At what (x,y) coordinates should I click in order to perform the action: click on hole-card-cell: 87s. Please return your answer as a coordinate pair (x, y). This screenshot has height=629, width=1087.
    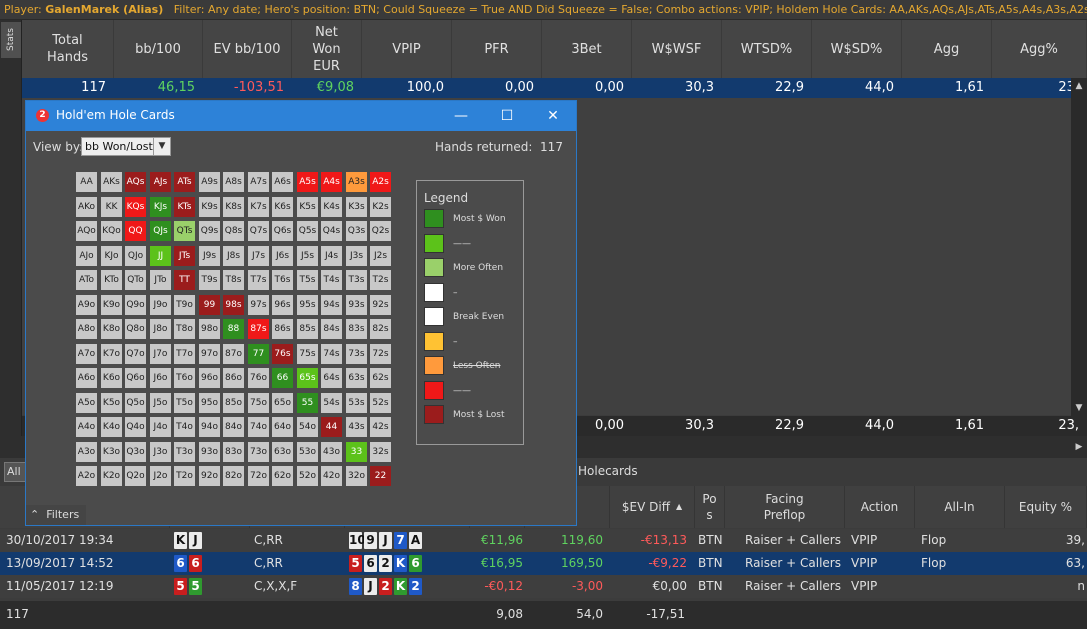
    Looking at the image, I should click on (258, 329).